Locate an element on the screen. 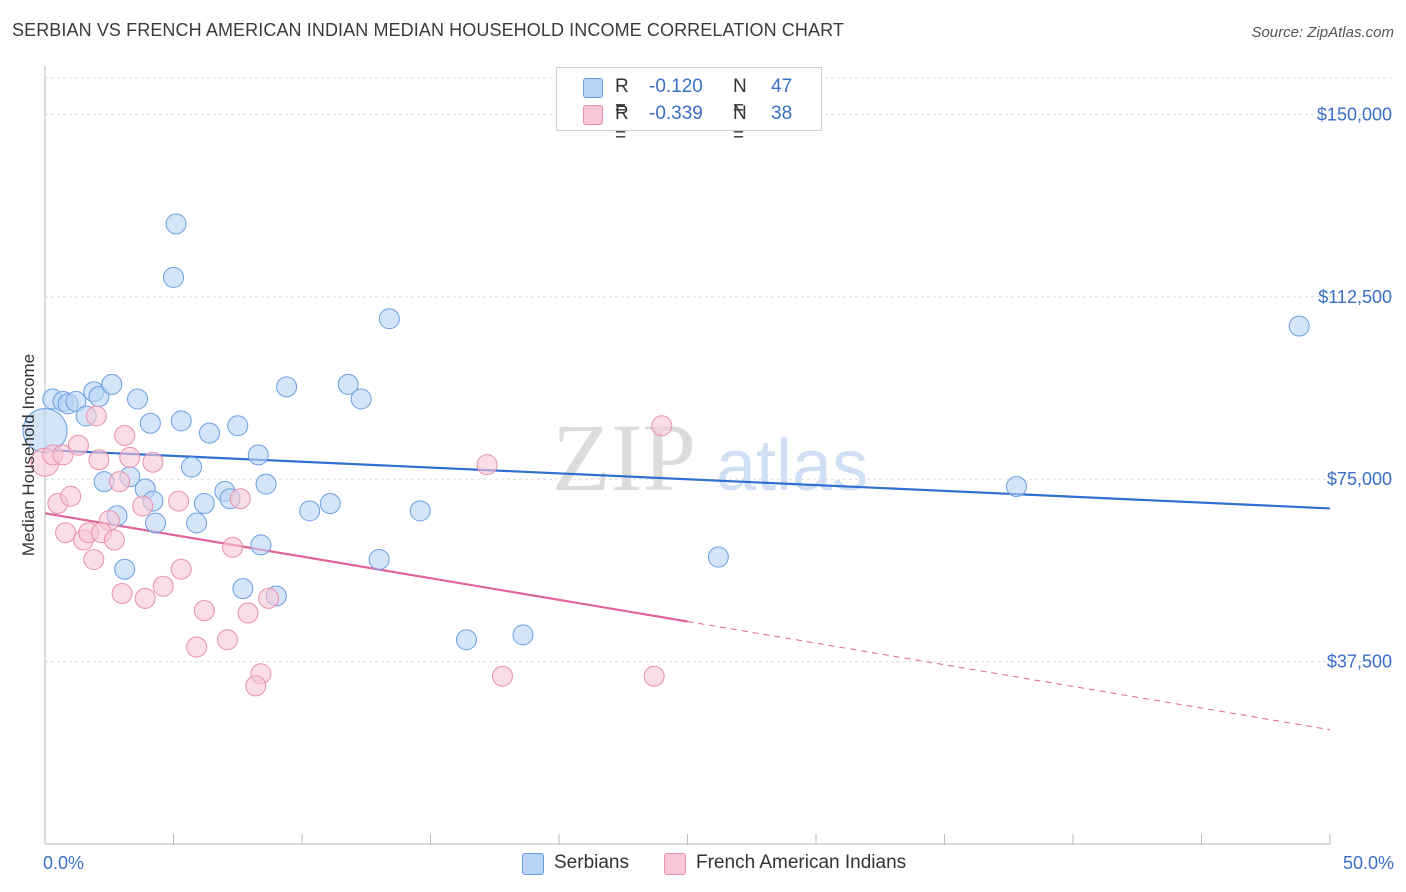  legend-label-french-american-indians: French American Indians is located at coordinates (801, 862).